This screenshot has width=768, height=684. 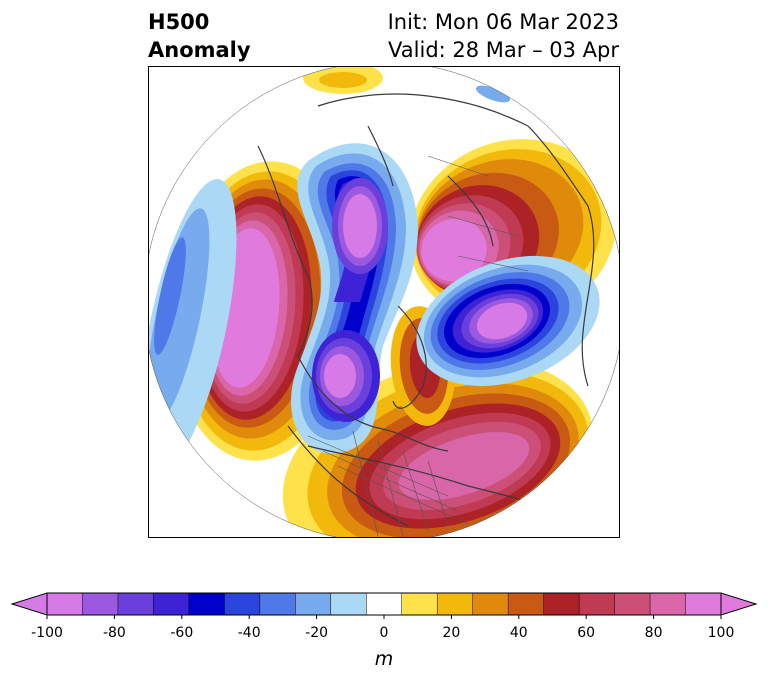 What do you see at coordinates (384, 633) in the screenshot?
I see `colorbar-tick-label: 0` at bounding box center [384, 633].